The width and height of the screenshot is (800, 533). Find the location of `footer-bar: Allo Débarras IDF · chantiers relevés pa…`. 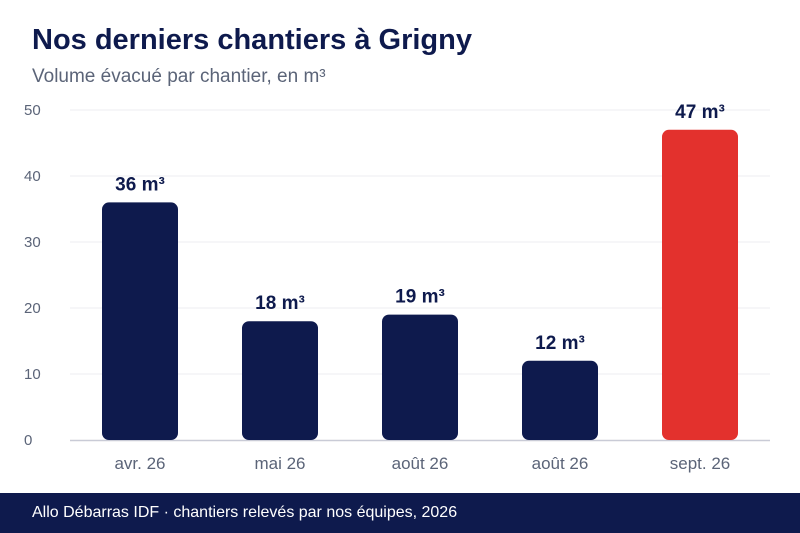

footer-bar: Allo Débarras IDF · chantiers relevés pa… is located at coordinates (400, 513).